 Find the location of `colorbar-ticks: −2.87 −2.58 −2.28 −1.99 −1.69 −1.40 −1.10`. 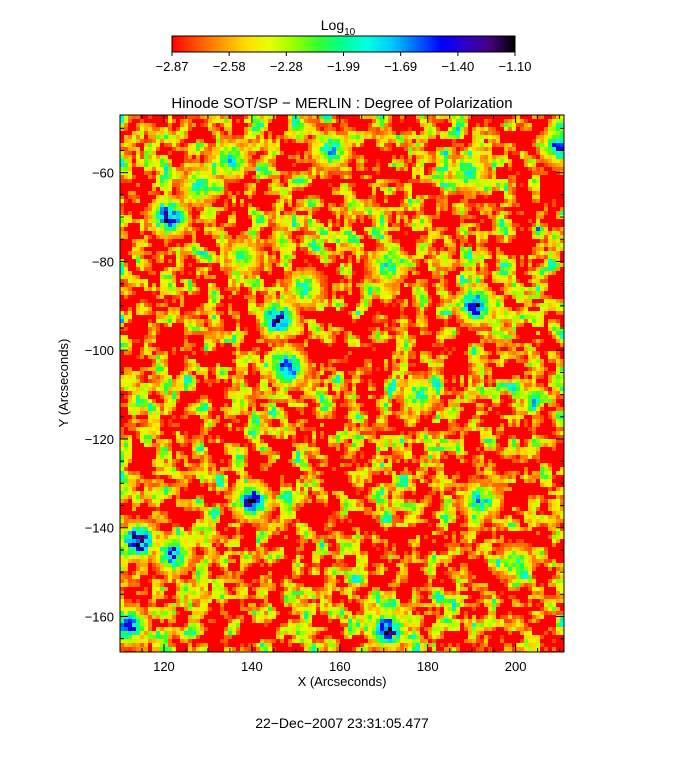

colorbar-ticks: −2.87 −2.58 −2.28 −1.99 −1.69 −1.40 −1.10 is located at coordinates (343, 63).